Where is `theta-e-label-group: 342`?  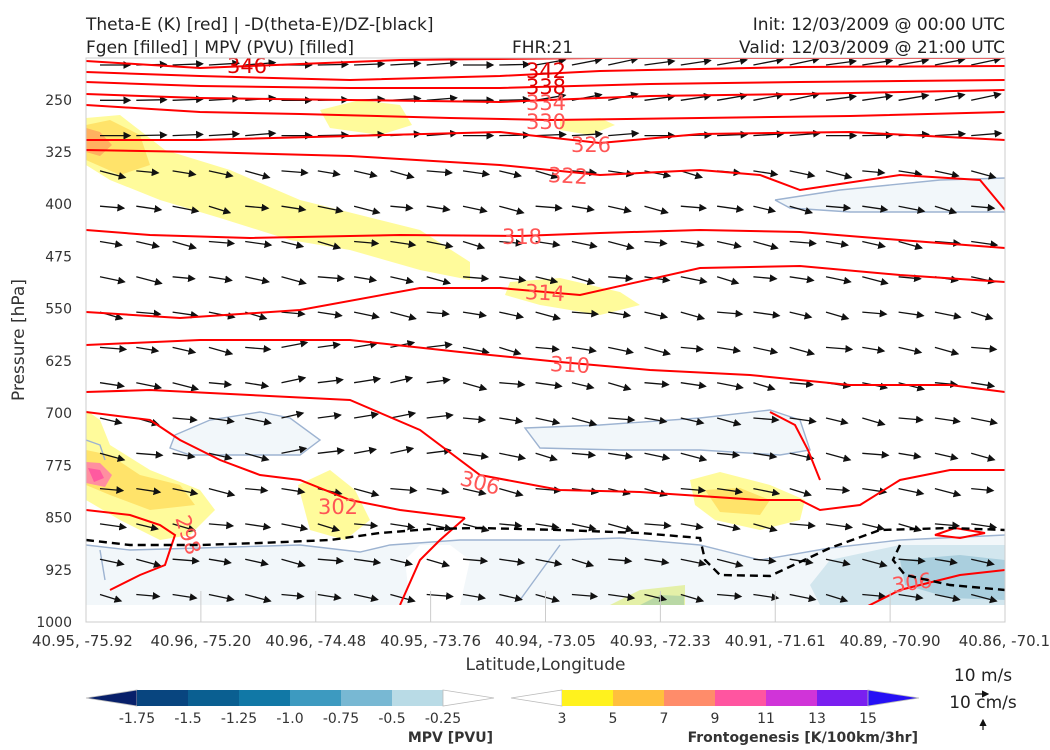
theta-e-label-group: 342 is located at coordinates (546, 71).